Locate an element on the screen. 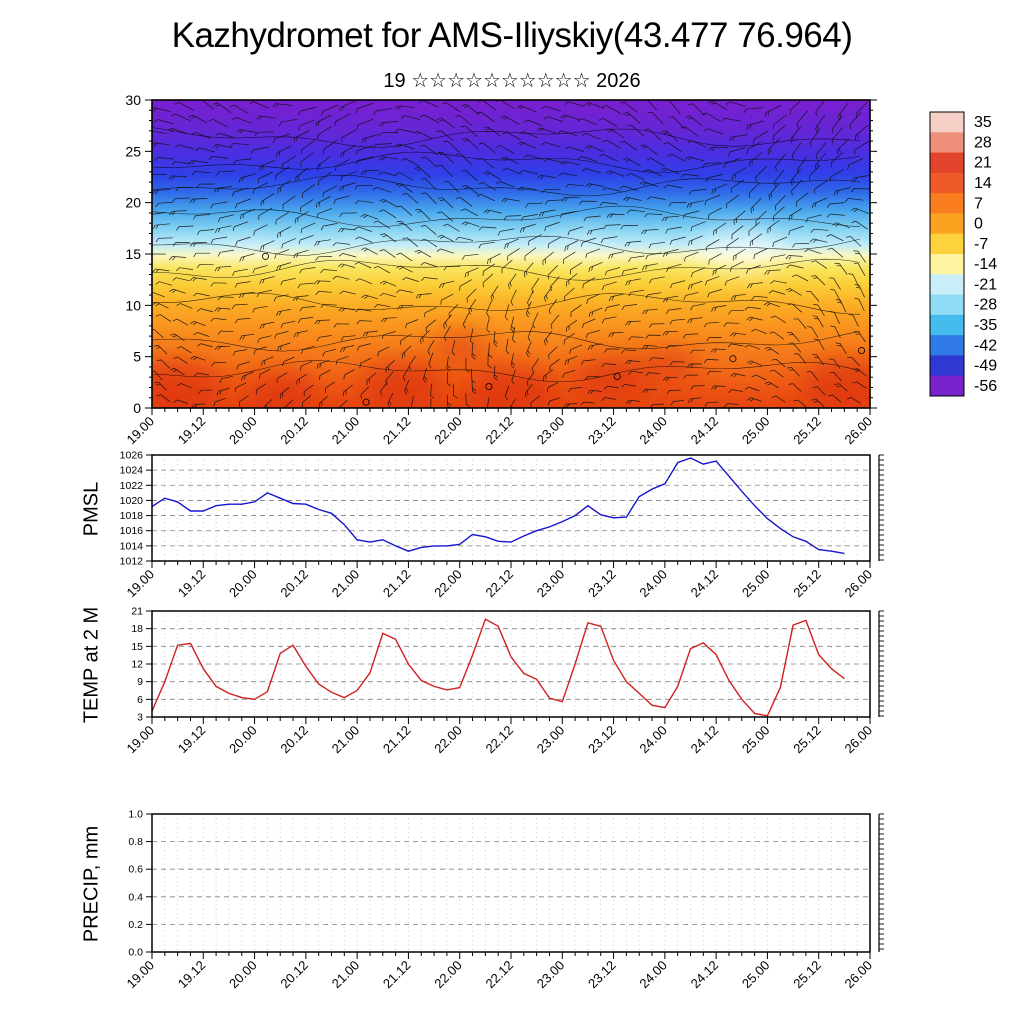  svg-text: 1022 is located at coordinates (132, 486).